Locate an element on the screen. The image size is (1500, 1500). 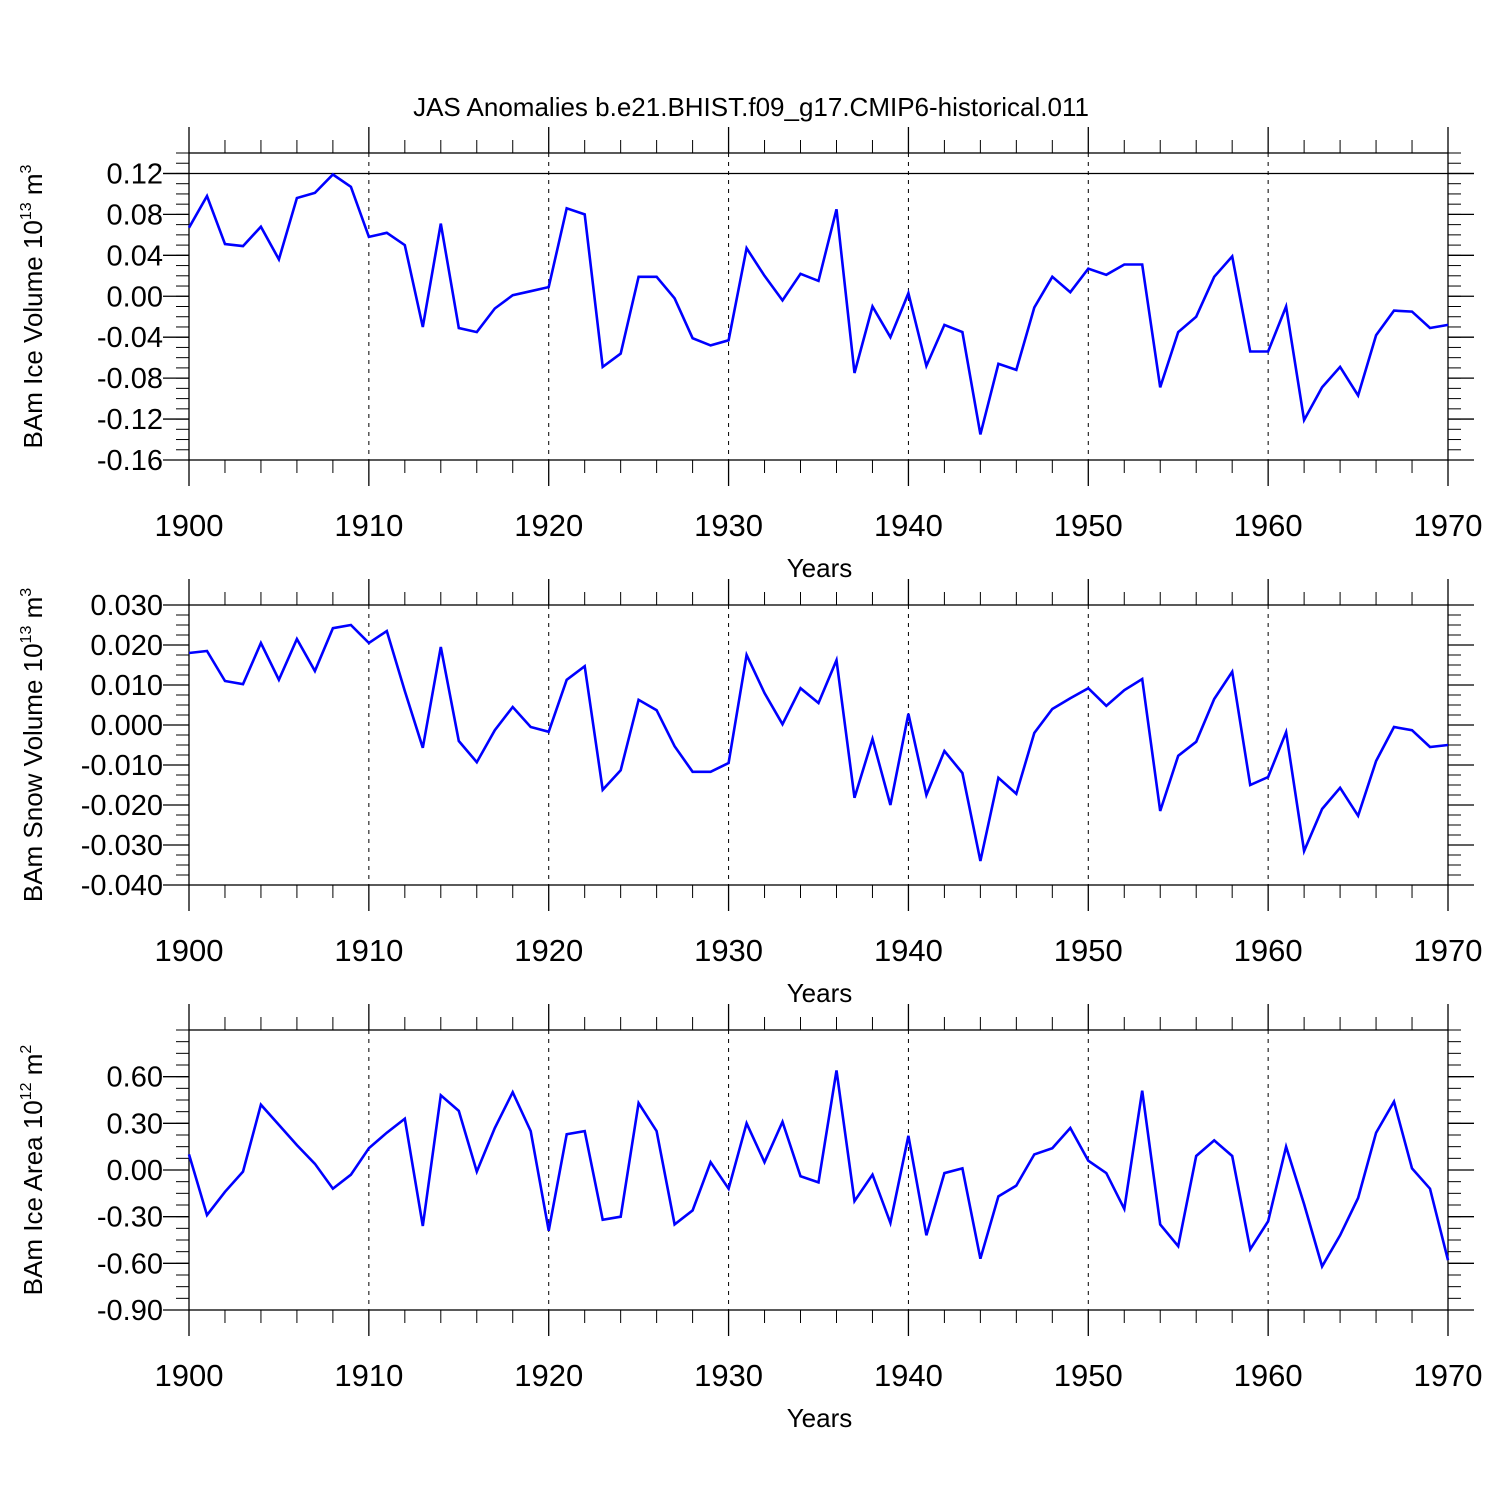
y-tick-label: 0.60 is located at coordinates (135, 1078).